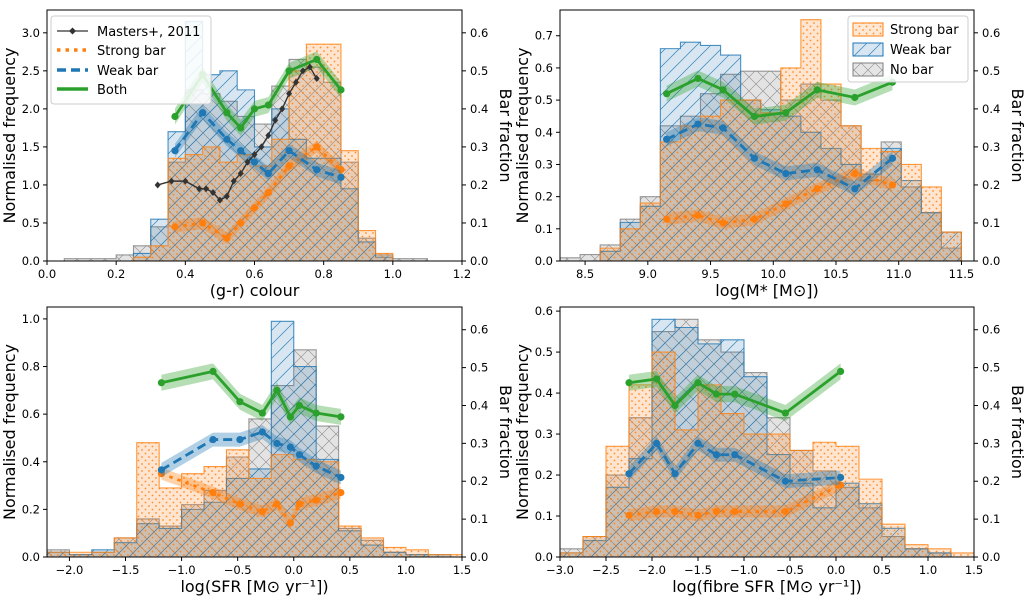 The image size is (1024, 605). I want to click on x-tick-label: −2.0, so click(652, 570).